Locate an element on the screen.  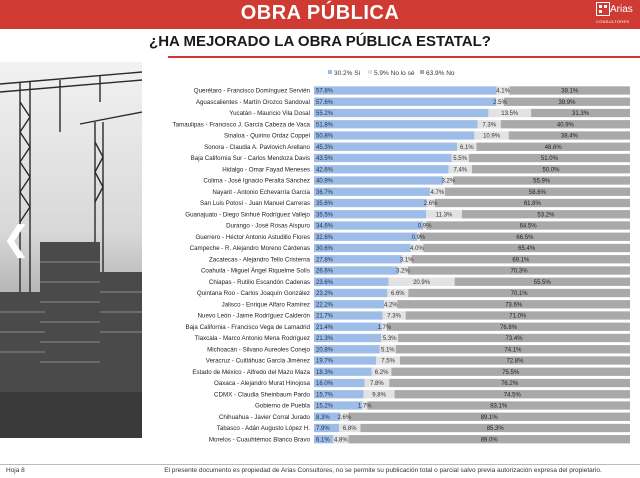
value-label-si: 6.1% is located at coordinates (323, 440).